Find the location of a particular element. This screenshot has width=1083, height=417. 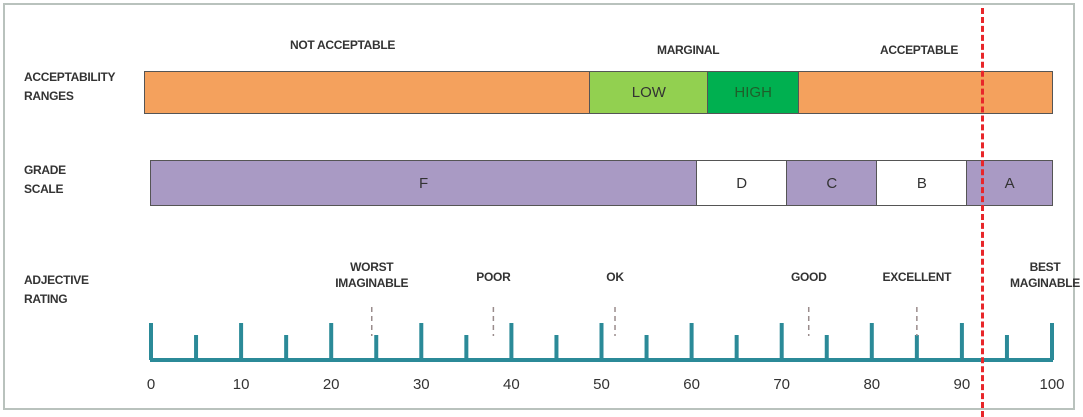

tick-label-0: 0 is located at coordinates (151, 384).